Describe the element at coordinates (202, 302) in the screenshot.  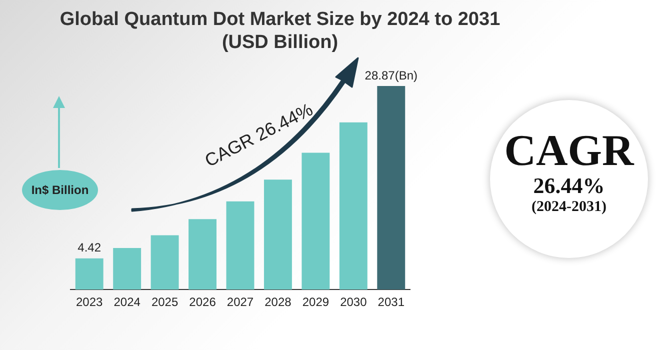
I see `x-tick-label: 2026` at that location.